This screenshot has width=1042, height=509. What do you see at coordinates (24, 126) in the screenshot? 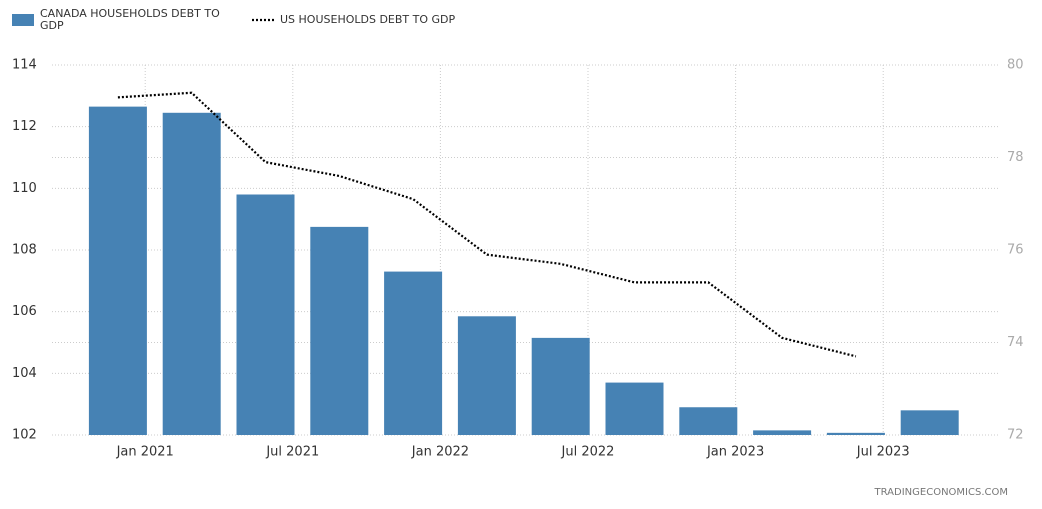
I see `y-tick-label: 112` at bounding box center [24, 126].